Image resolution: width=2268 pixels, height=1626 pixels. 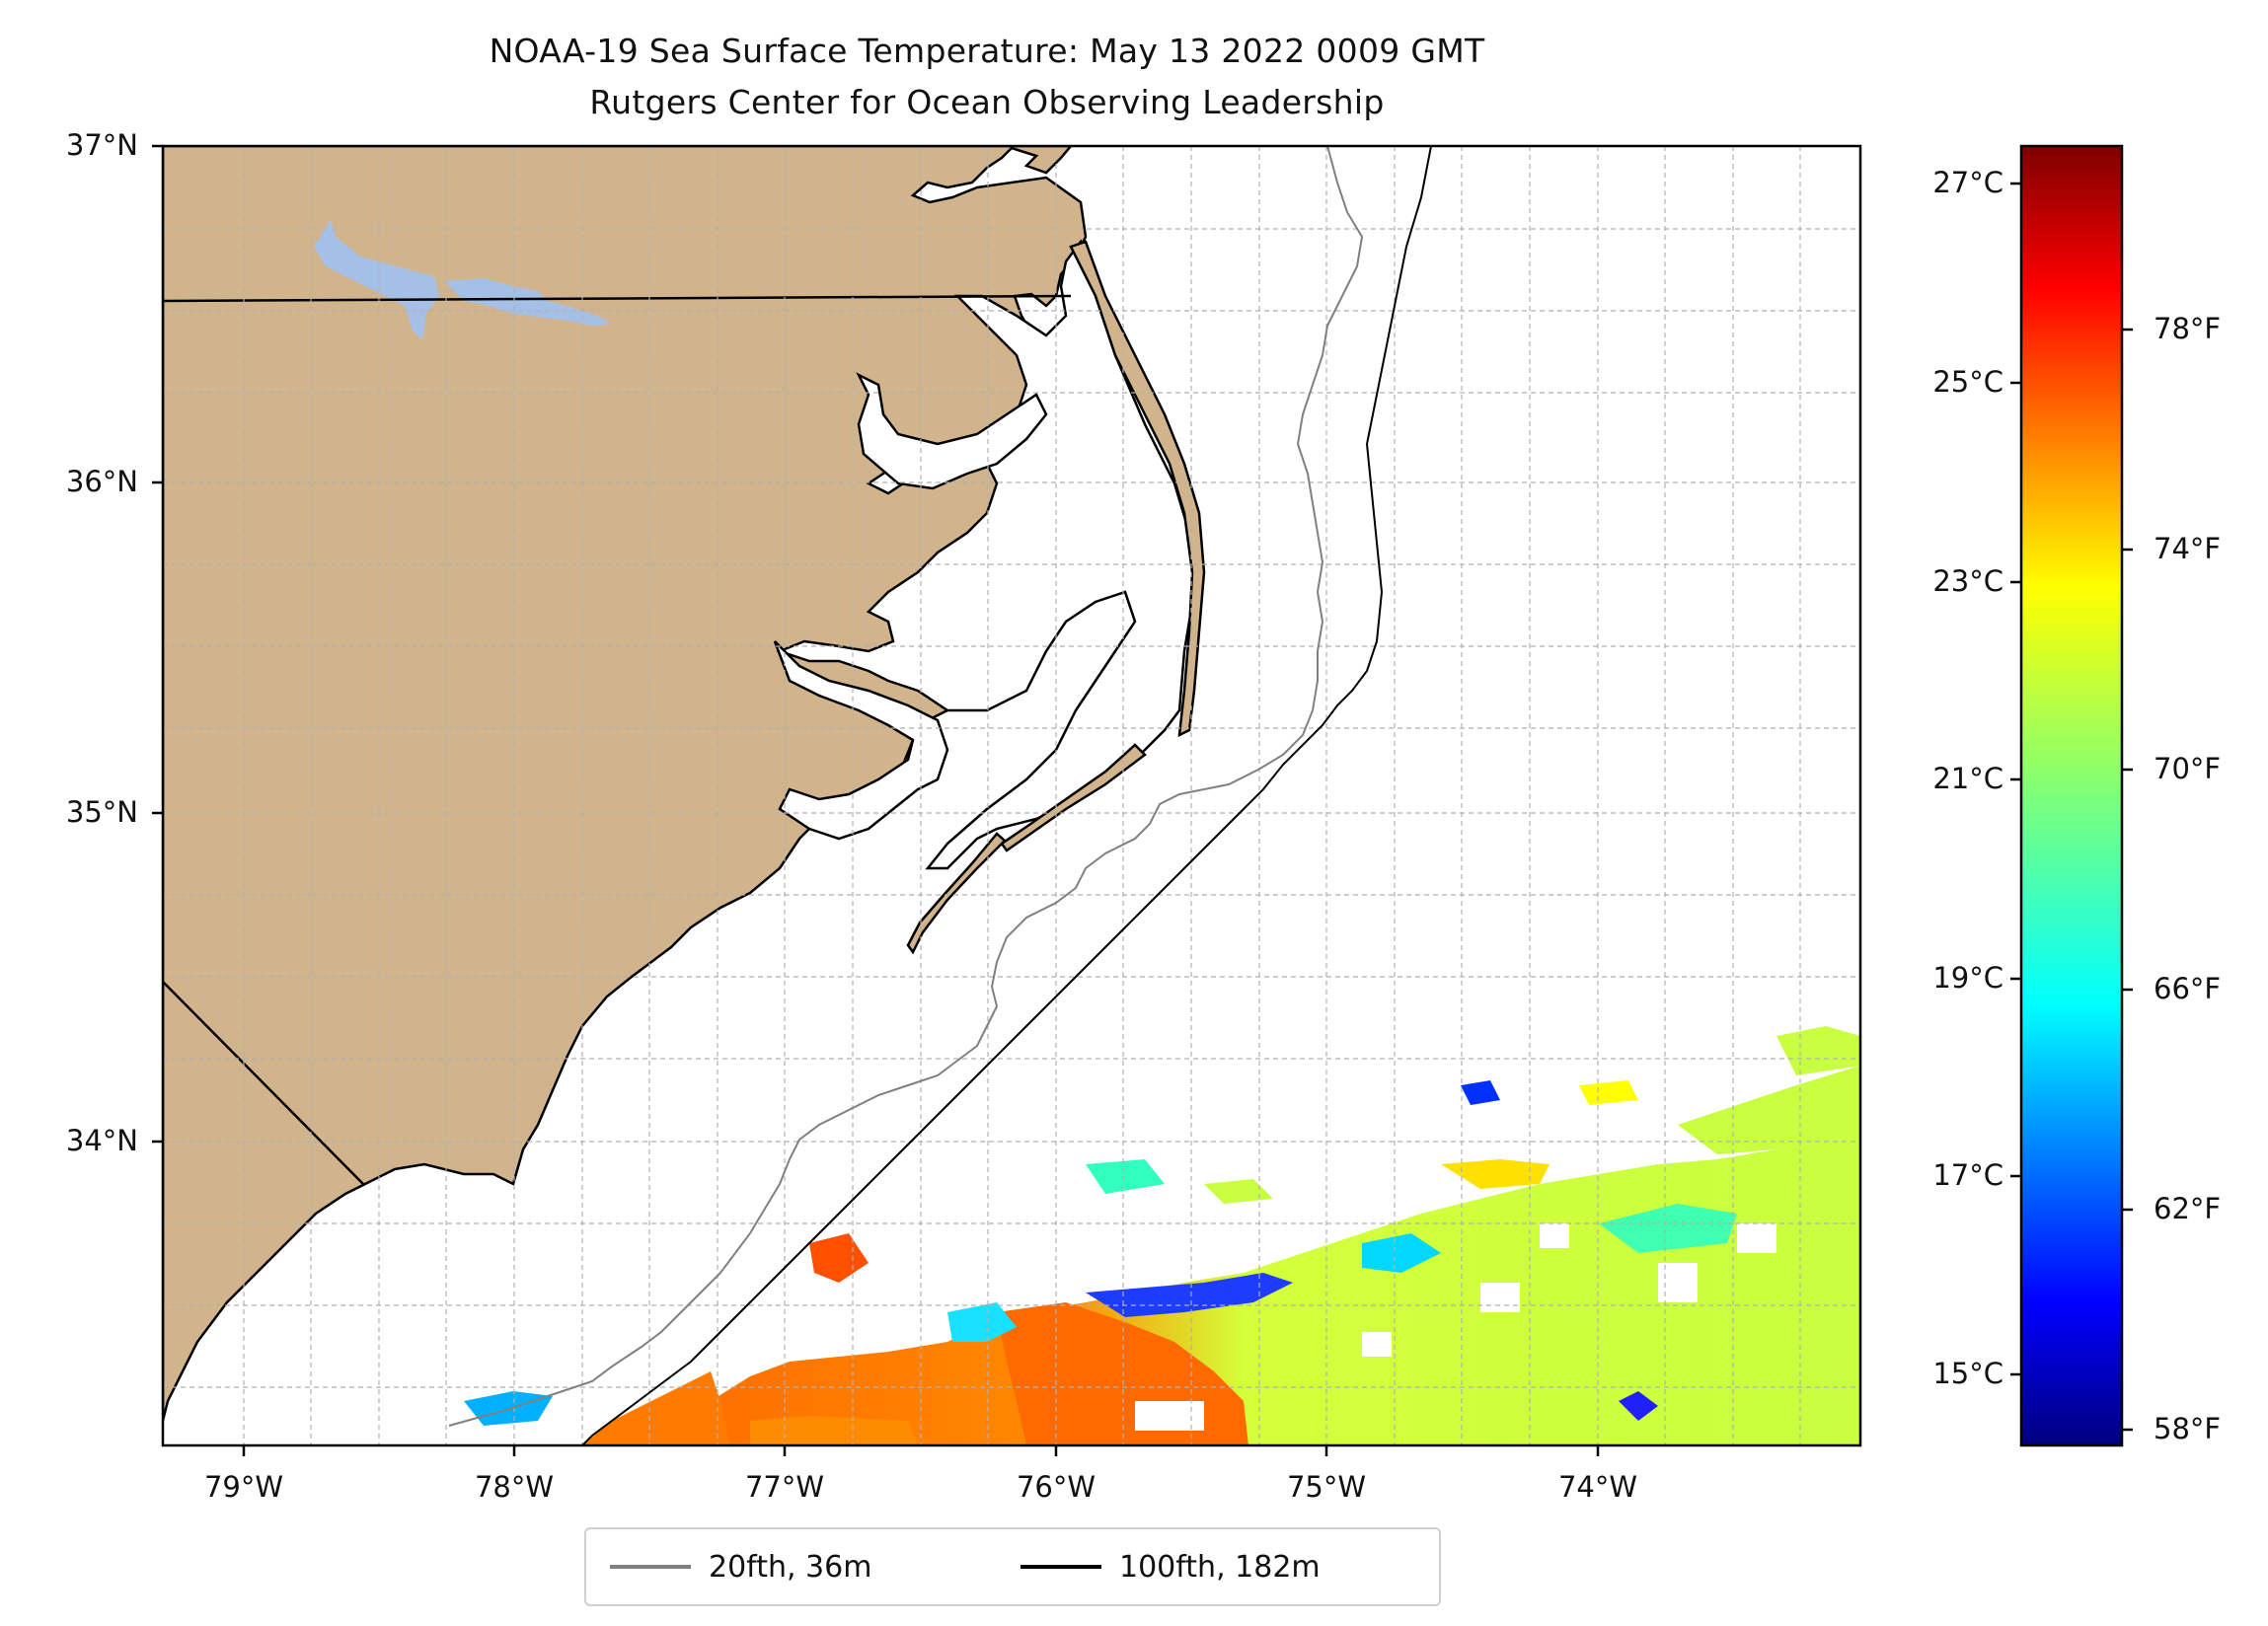 What do you see at coordinates (1061, 1567) in the screenshot?
I see `legend-swatch-100fth` at bounding box center [1061, 1567].